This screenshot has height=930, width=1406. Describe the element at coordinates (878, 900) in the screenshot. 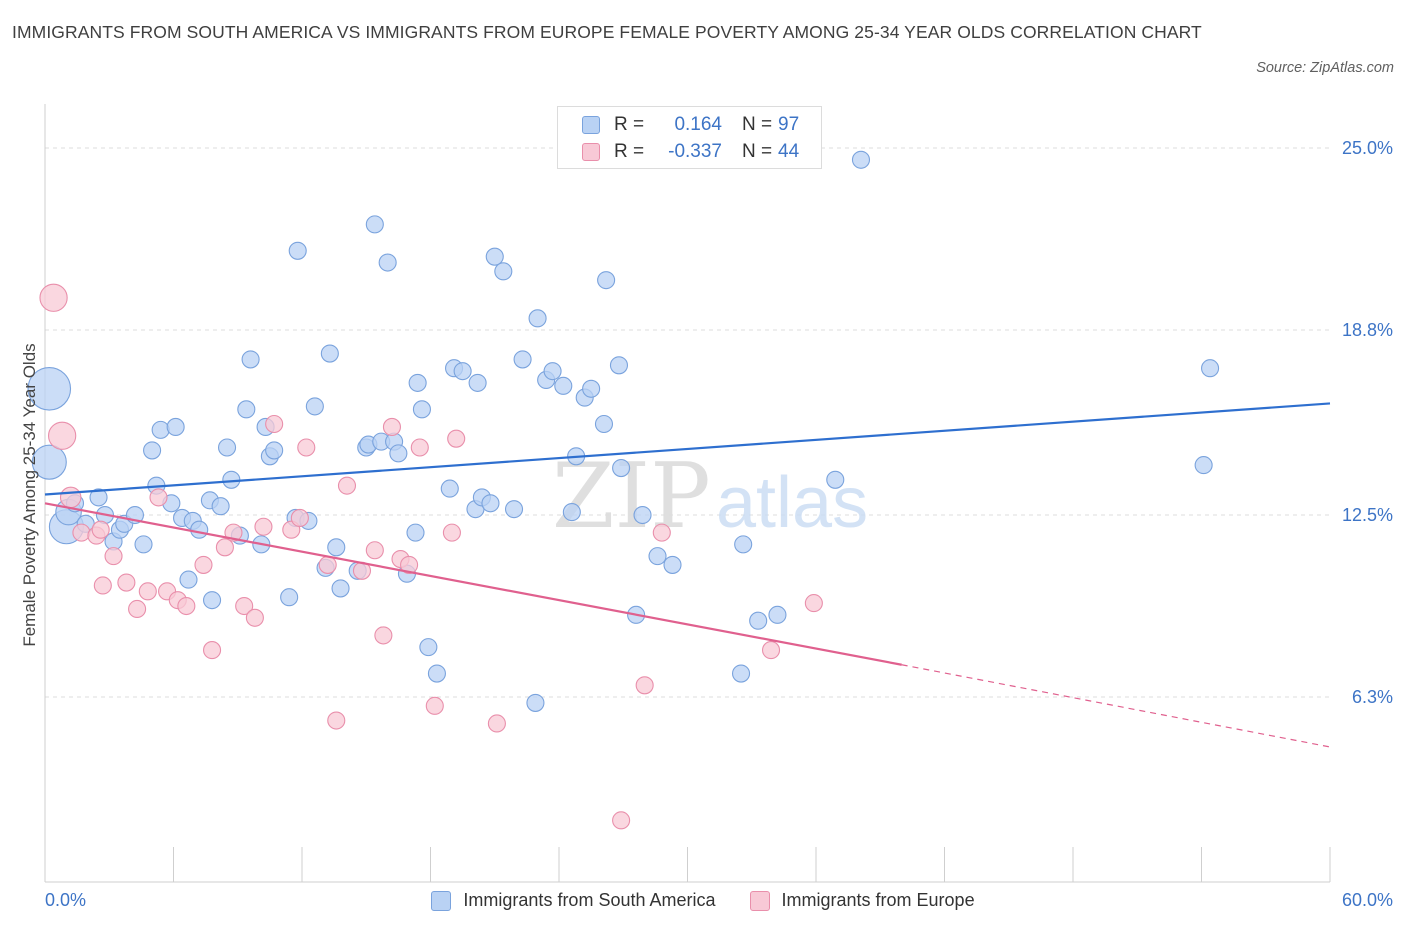

I see `legend-label-europe: Immigrants from Europe` at that location.